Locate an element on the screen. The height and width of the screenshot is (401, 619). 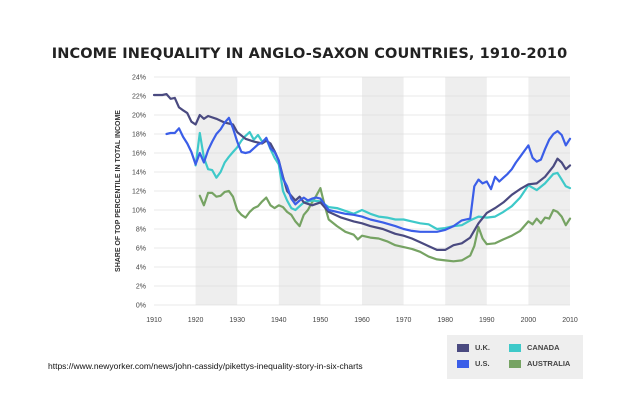
legend-item-canada: CANADA is located at coordinates (534, 347).